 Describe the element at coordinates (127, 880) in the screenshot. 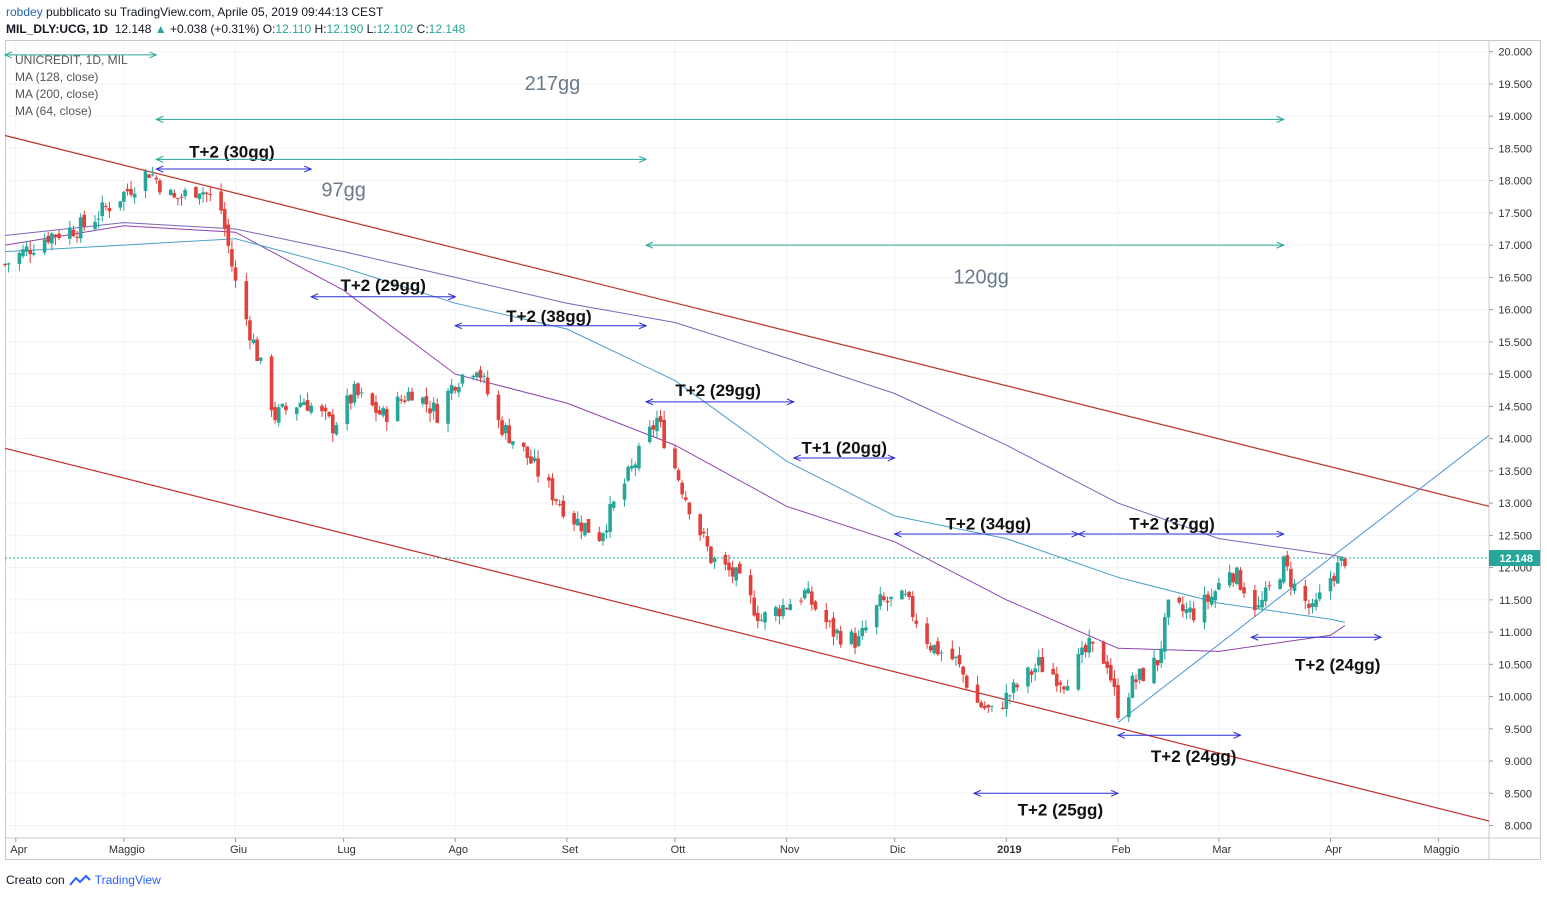

I see `tradingview-link: TradingView` at that location.